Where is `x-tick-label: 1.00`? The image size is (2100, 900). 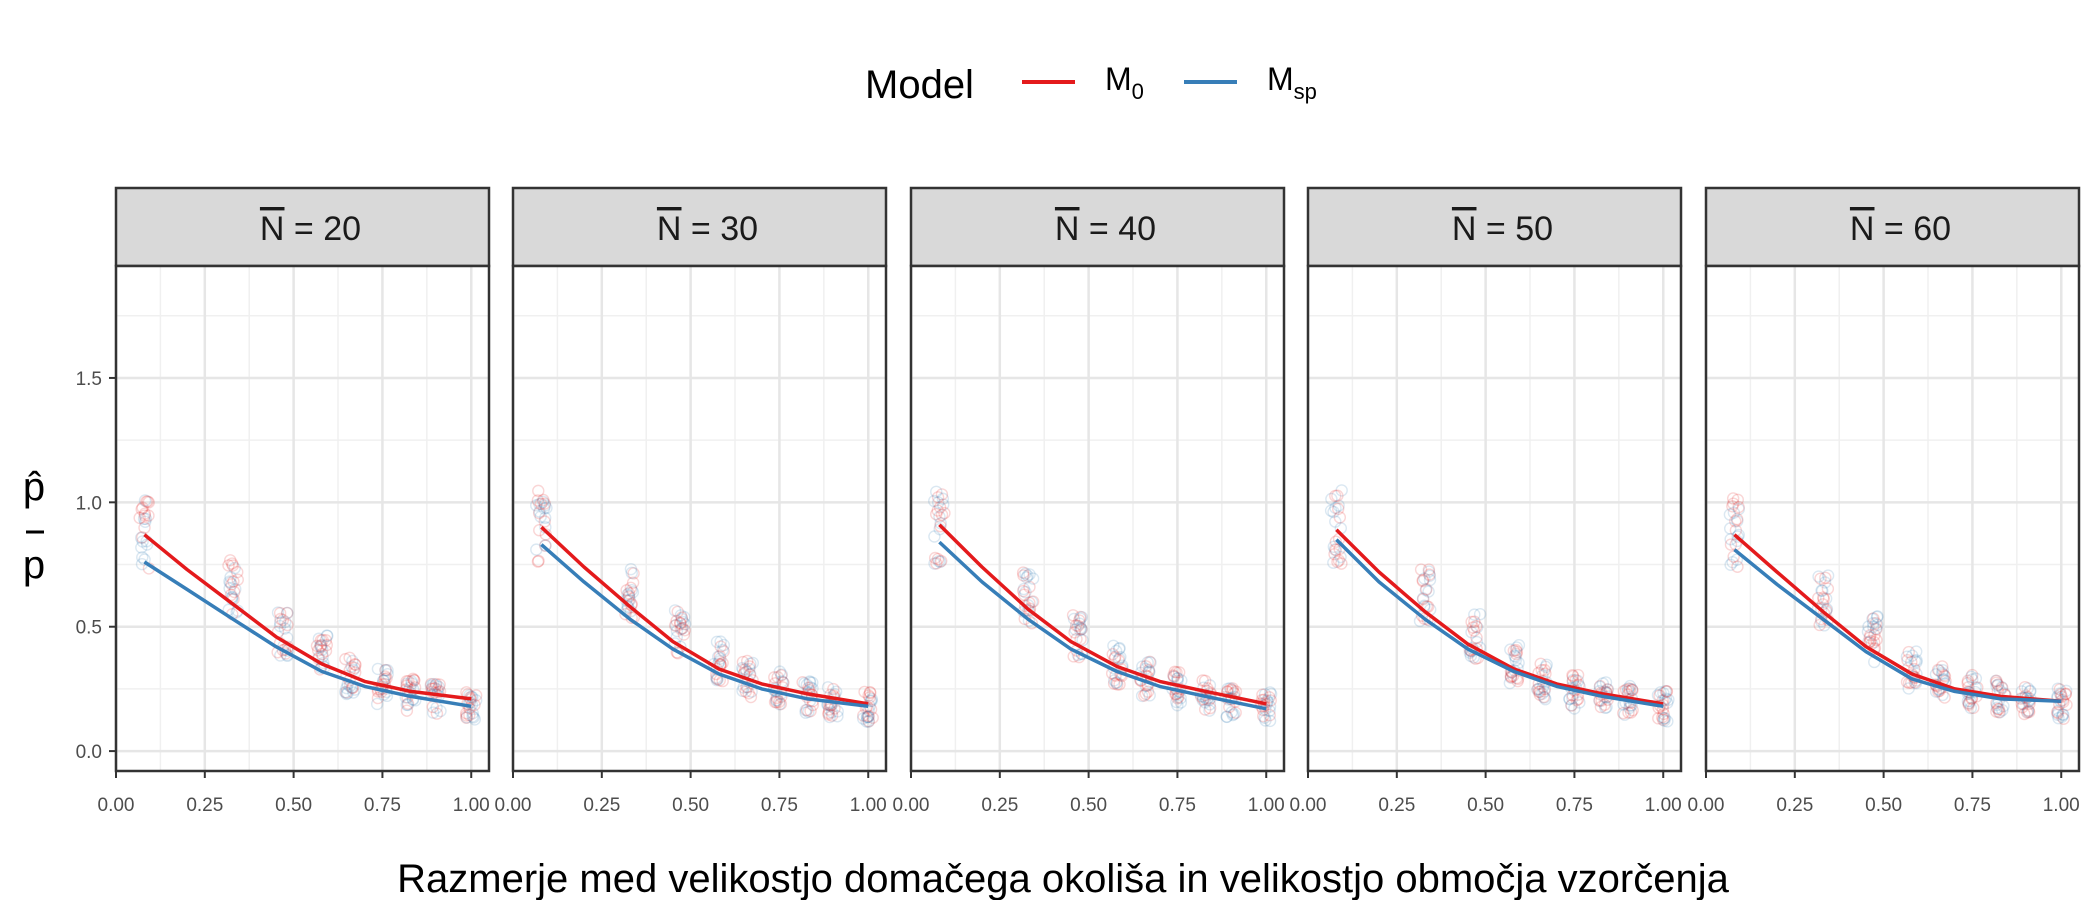
x-tick-label: 1.00 is located at coordinates (1663, 805).